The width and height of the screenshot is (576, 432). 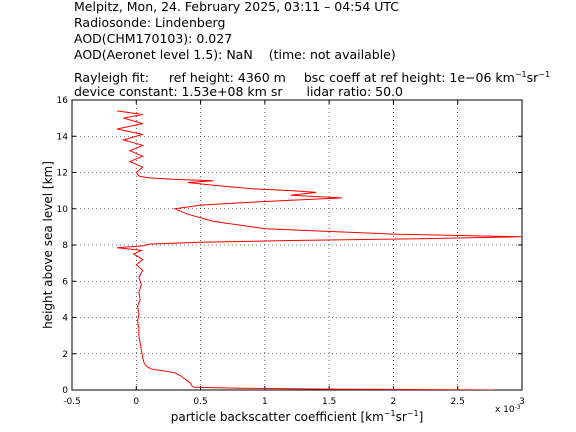 I want to click on x-axis-label-sup-1: −1, so click(x=390, y=413).